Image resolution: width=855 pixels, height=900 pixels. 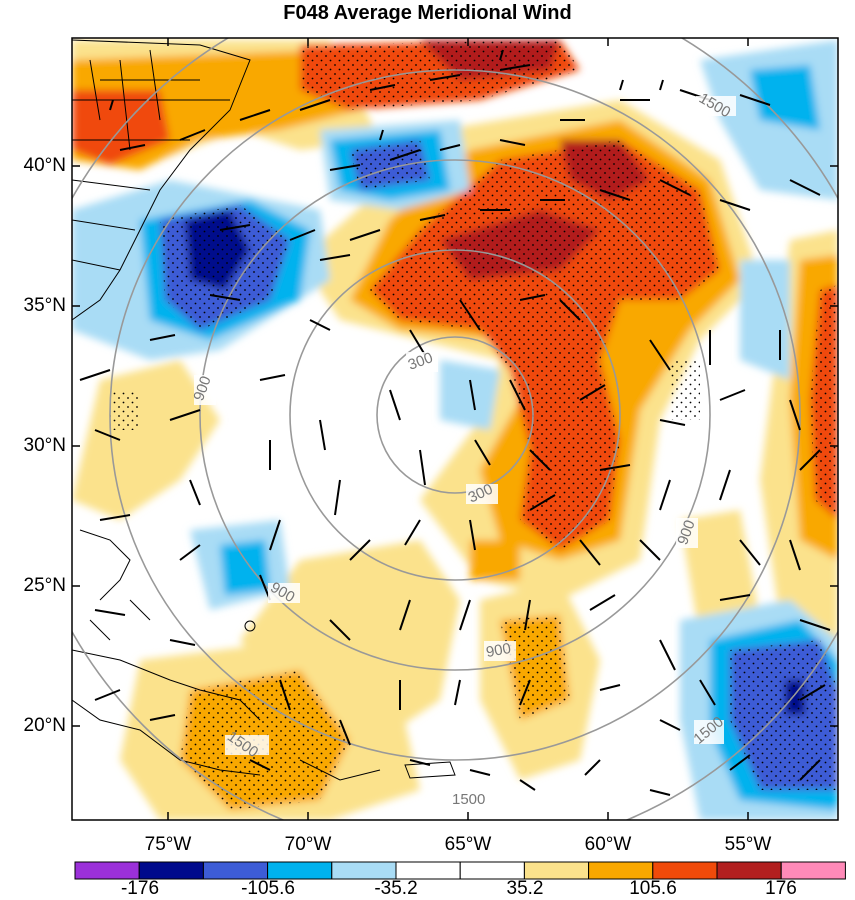 What do you see at coordinates (427, 13) in the screenshot?
I see `plot-title: F048 Average Meridional Wind` at bounding box center [427, 13].